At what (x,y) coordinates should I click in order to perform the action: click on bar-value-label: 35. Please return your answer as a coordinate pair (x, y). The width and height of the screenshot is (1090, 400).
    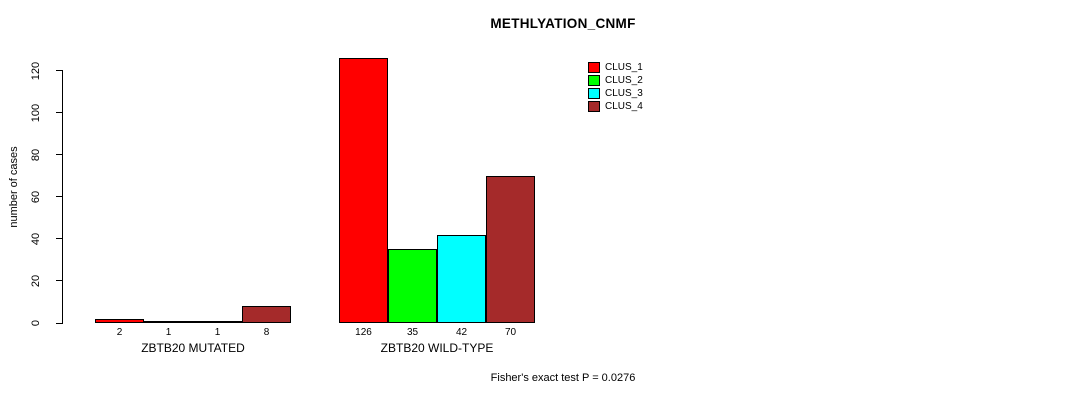
    Looking at the image, I should click on (412, 332).